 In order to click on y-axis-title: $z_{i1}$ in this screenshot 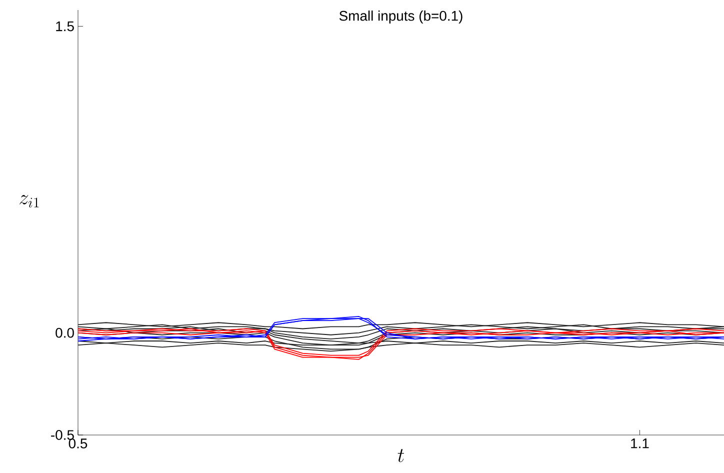, I will do `click(29, 201)`.